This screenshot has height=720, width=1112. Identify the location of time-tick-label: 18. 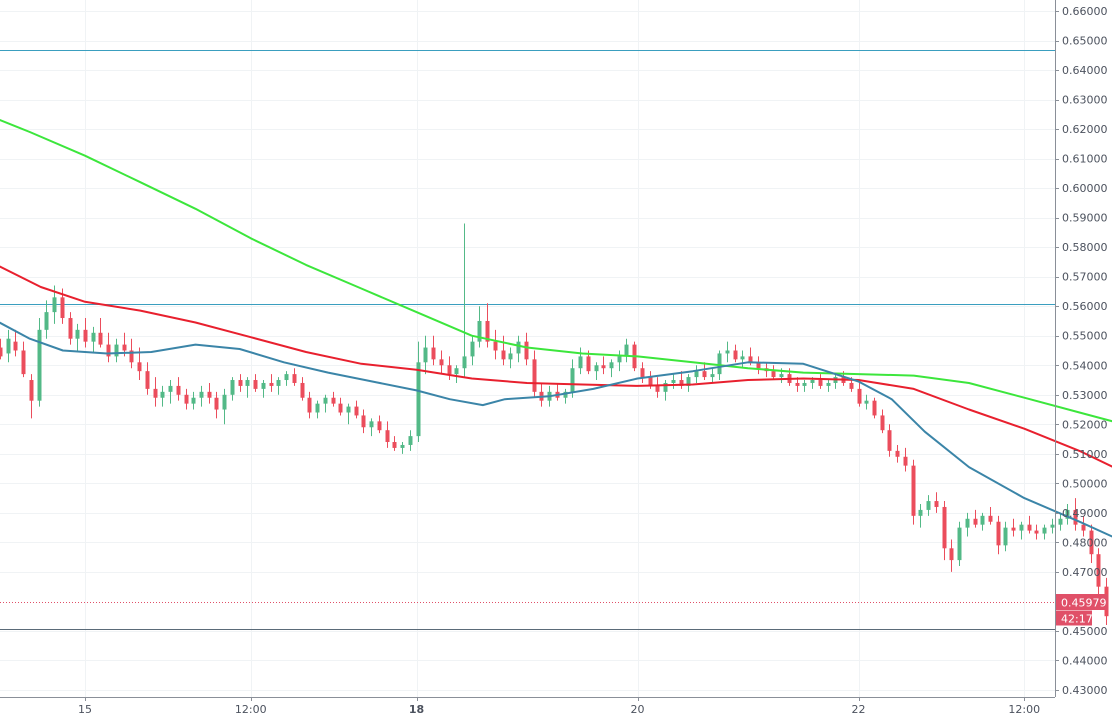
(416, 709).